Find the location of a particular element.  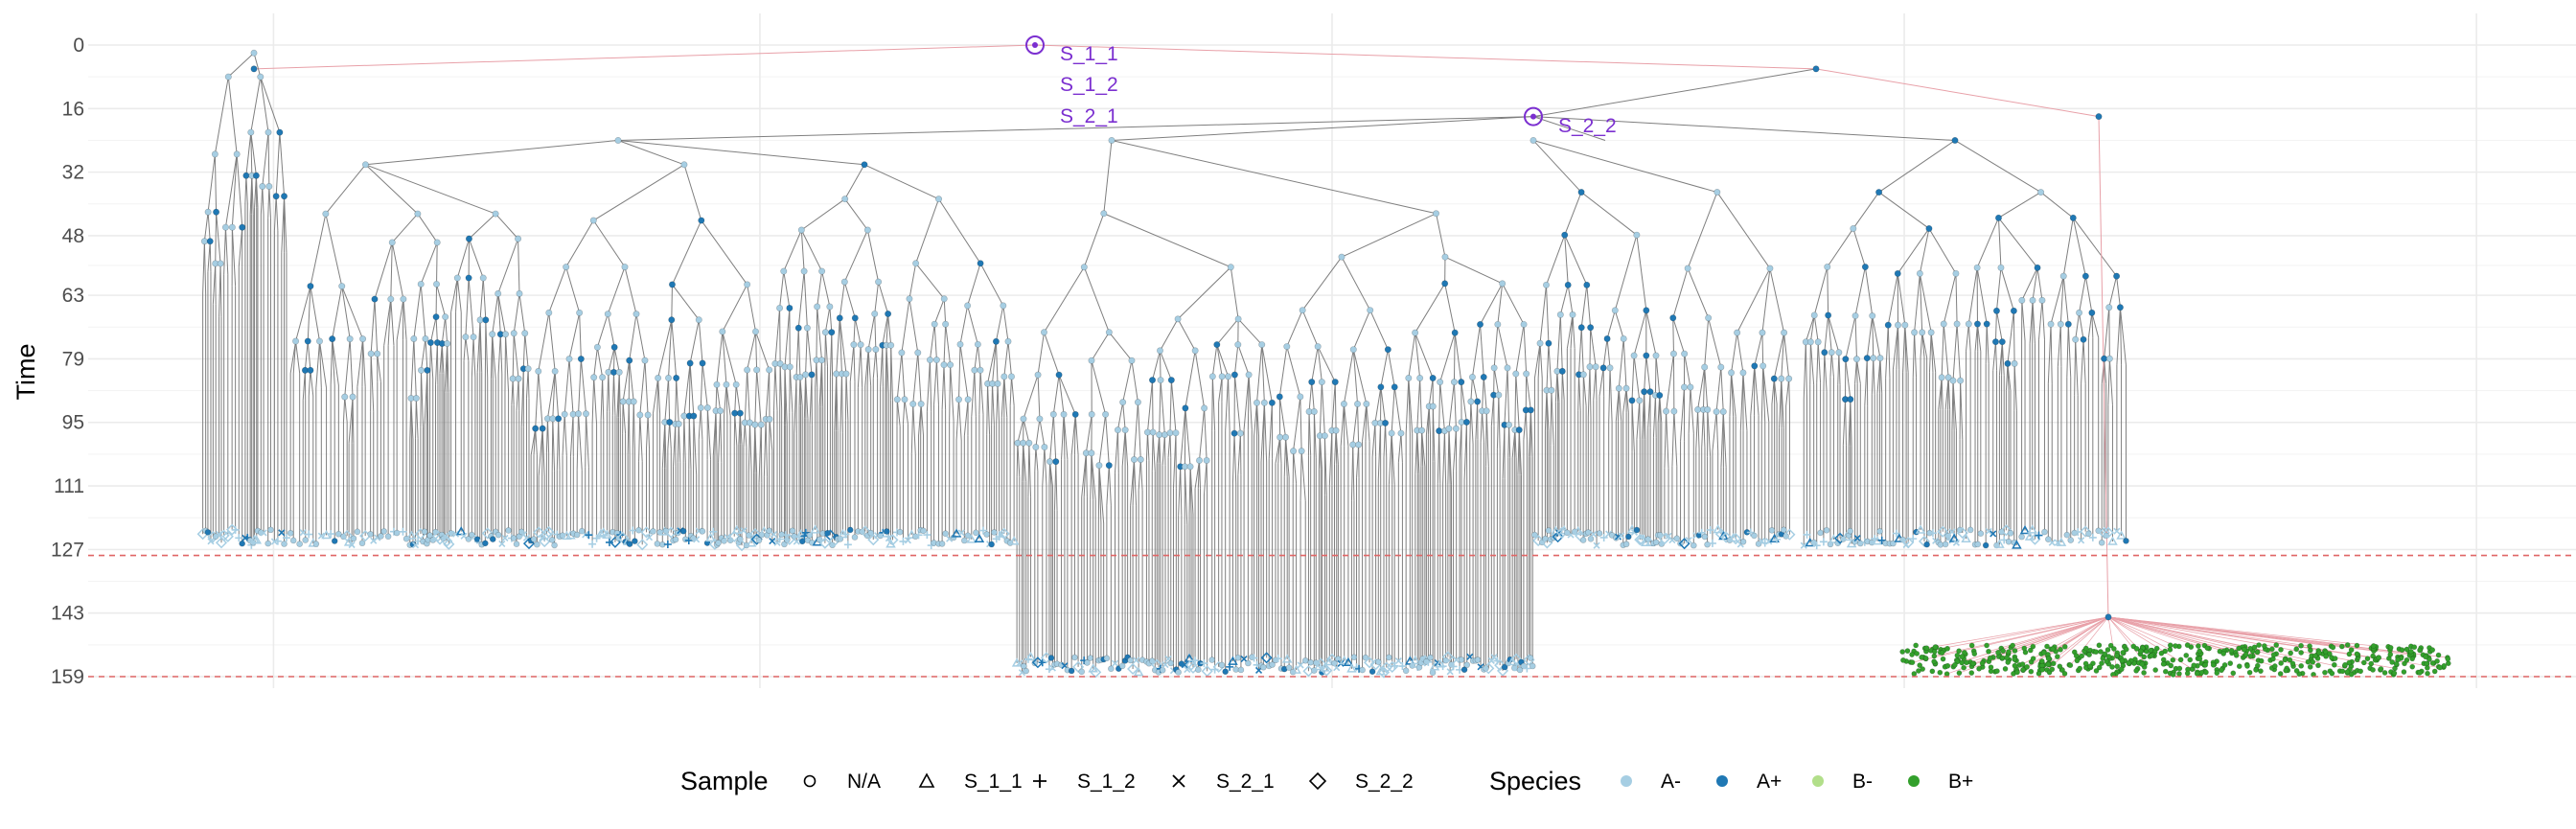

legend-sample-title: Sample is located at coordinates (724, 781).